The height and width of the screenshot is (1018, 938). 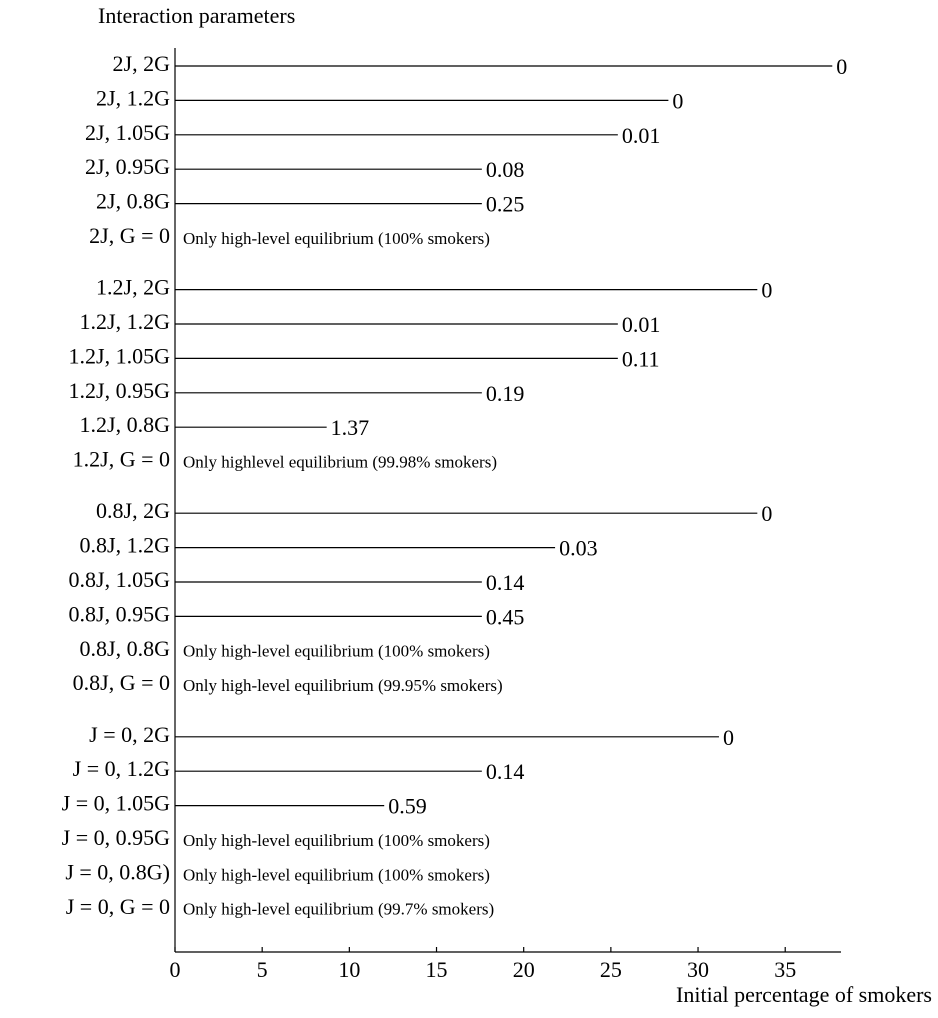 I want to click on x-axis-label: Initial percentage of smokers, so click(x=804, y=994).